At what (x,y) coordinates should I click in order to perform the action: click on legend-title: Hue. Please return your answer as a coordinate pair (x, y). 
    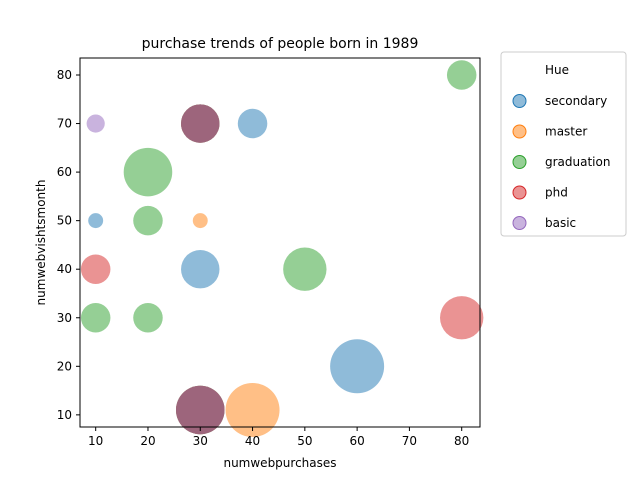
    Looking at the image, I should click on (557, 70).